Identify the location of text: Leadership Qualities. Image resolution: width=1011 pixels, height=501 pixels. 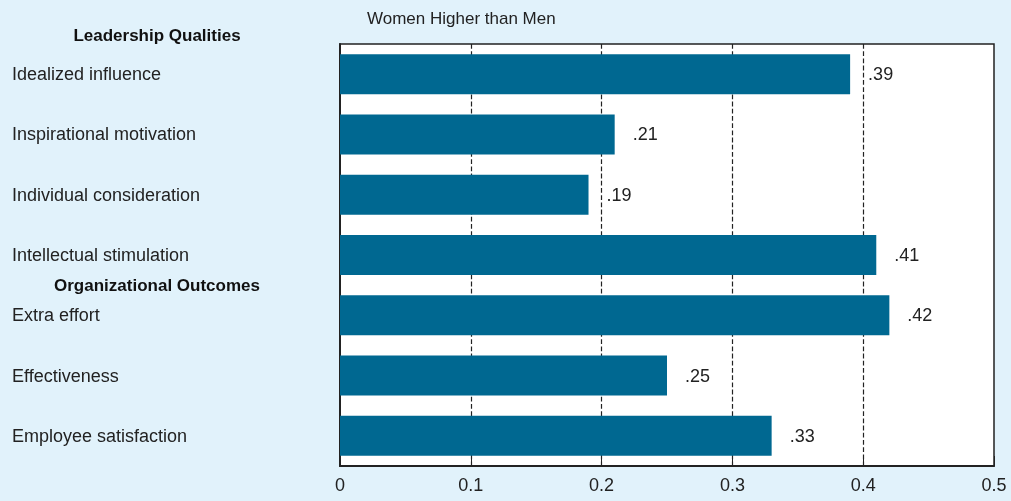
(157, 35).